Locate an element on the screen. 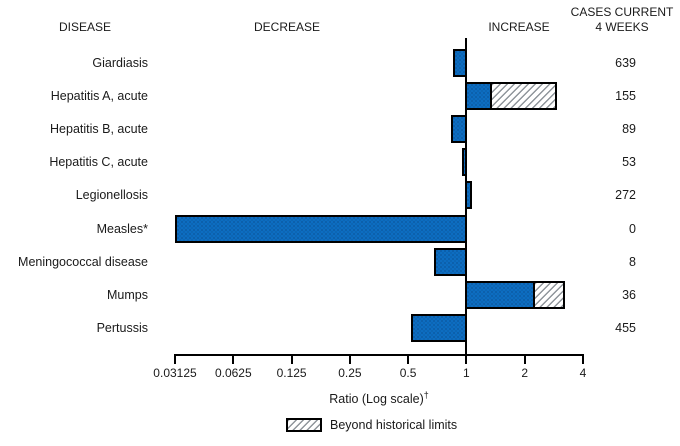 Image resolution: width=680 pixels, height=446 pixels. x-axis-tick-label-0.25: 0.25 is located at coordinates (350, 373).